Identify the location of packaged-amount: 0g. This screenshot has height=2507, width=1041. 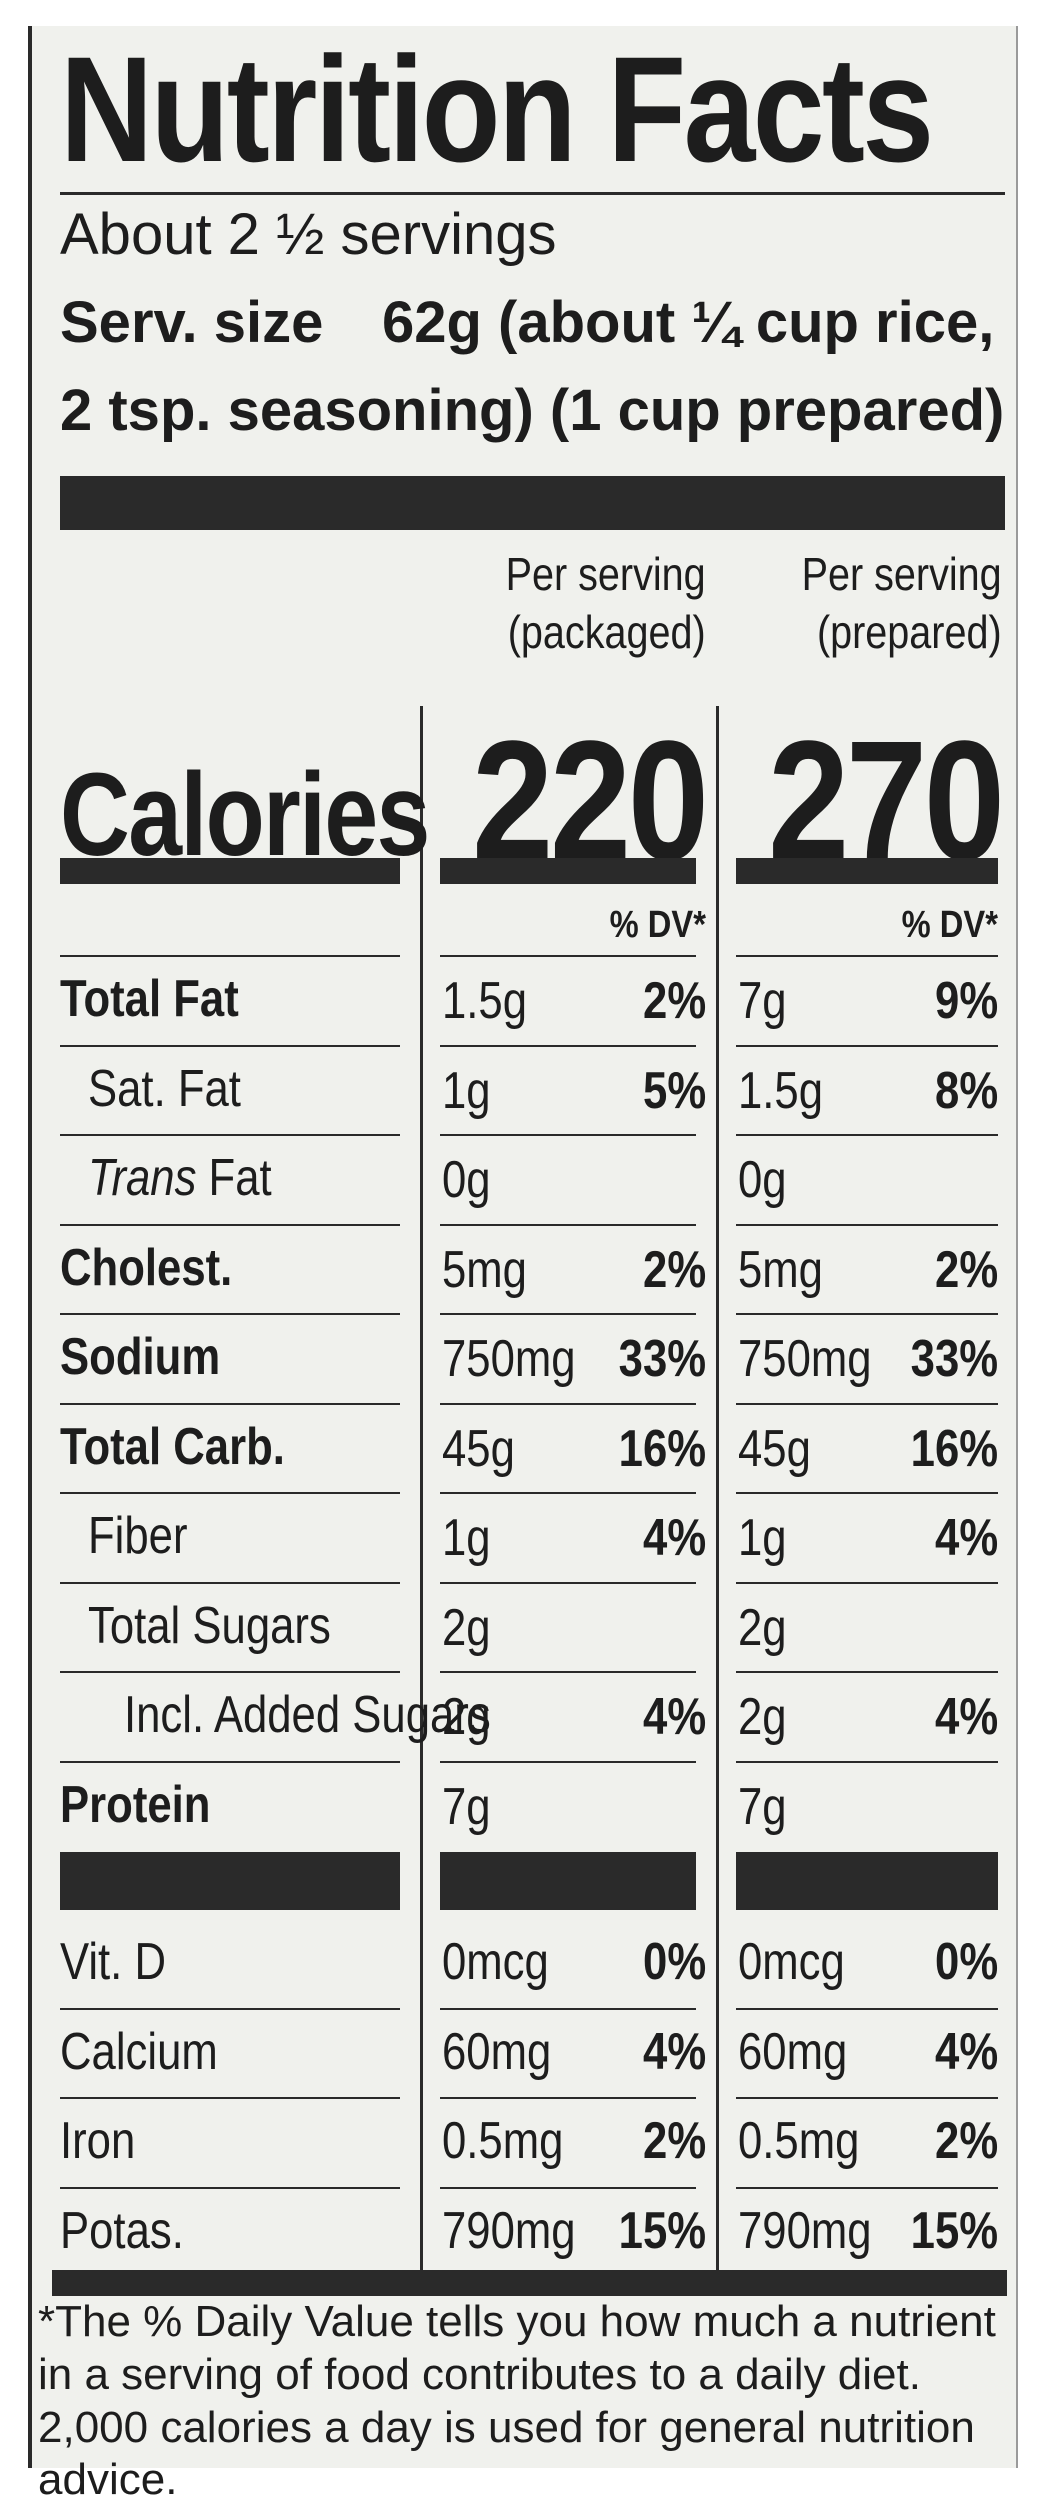
(466, 1180).